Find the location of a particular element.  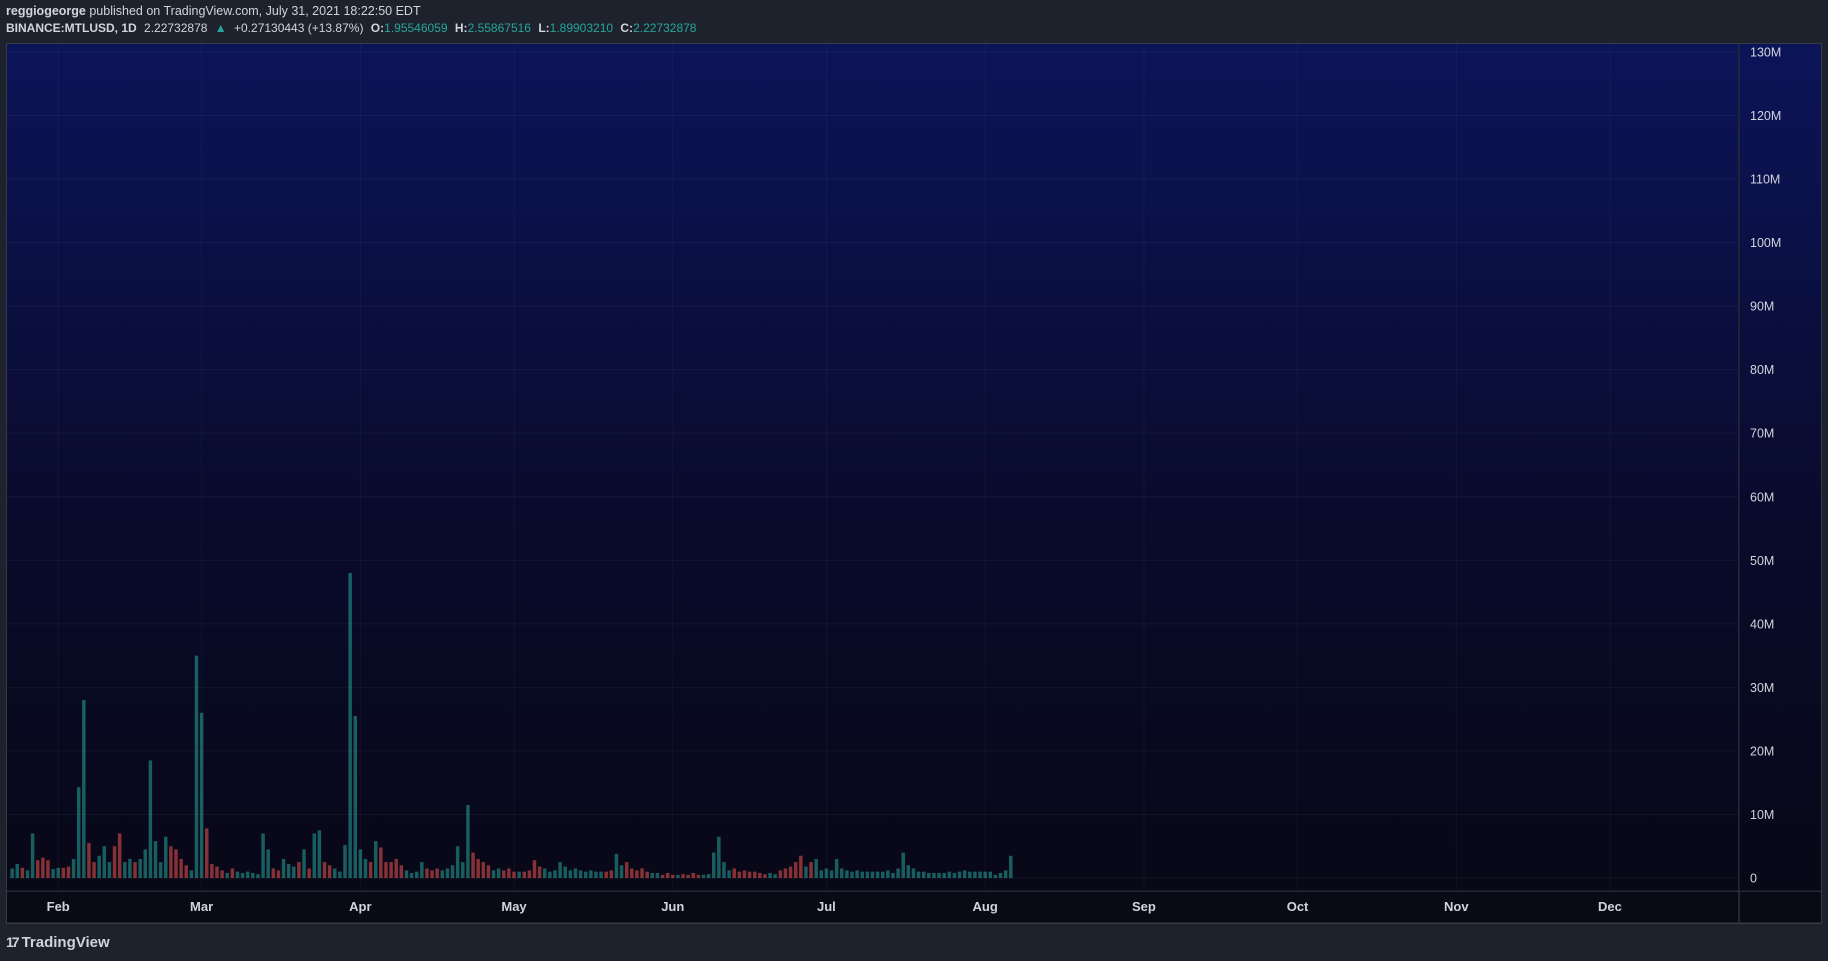

symbol-name: BINANCE:MTLUSD, 1D is located at coordinates (71, 28).